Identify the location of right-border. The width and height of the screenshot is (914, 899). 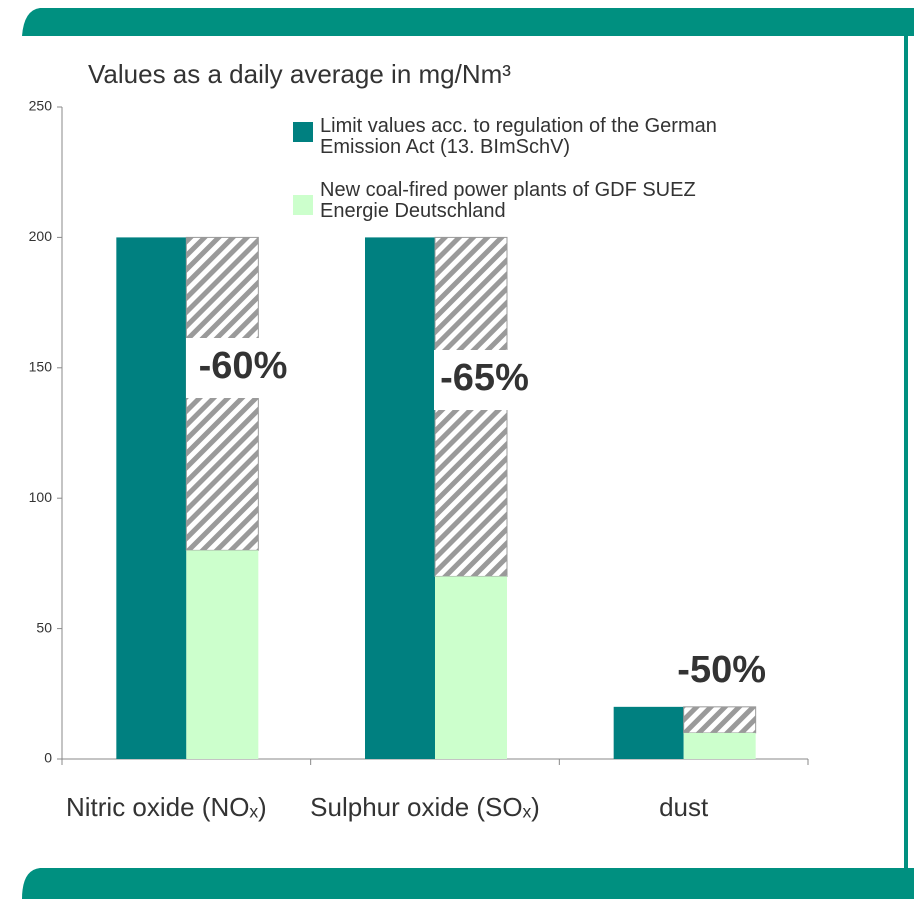
(906, 452).